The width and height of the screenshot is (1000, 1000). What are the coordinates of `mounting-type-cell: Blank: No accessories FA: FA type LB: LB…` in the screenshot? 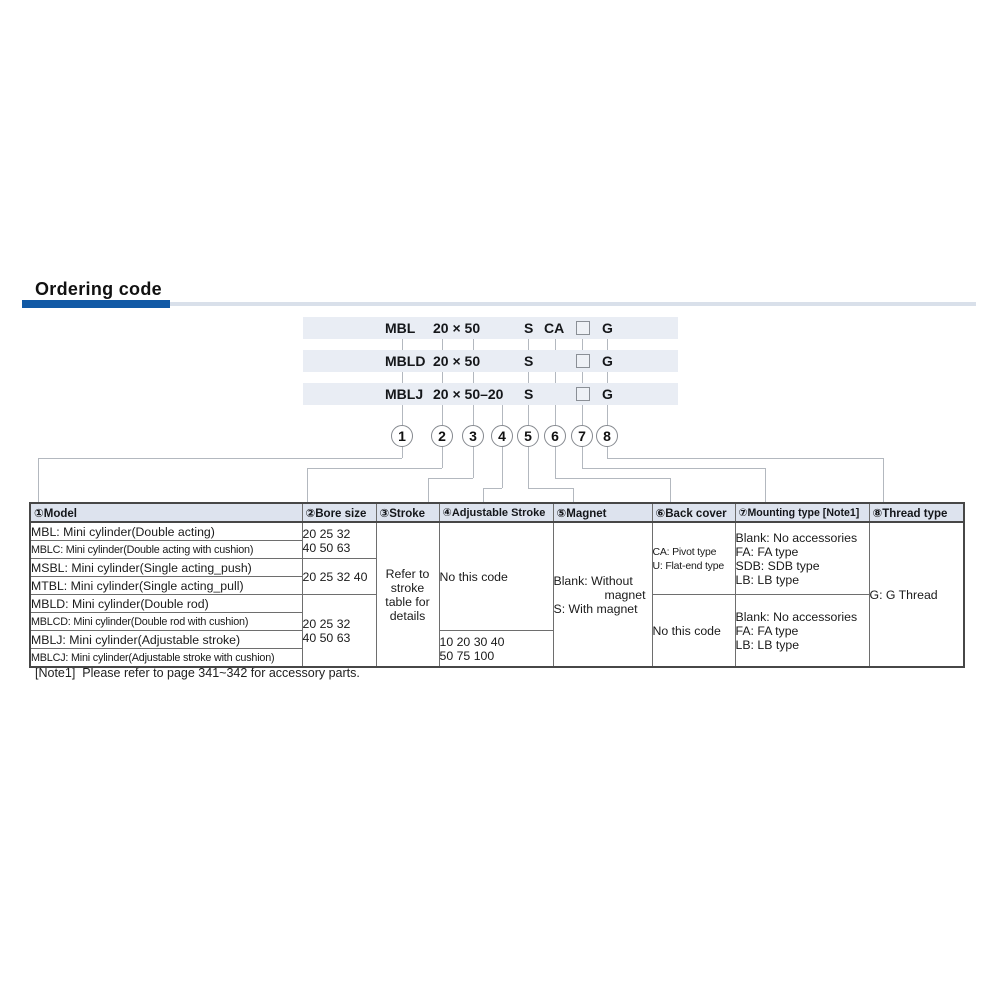 It's located at (802, 631).